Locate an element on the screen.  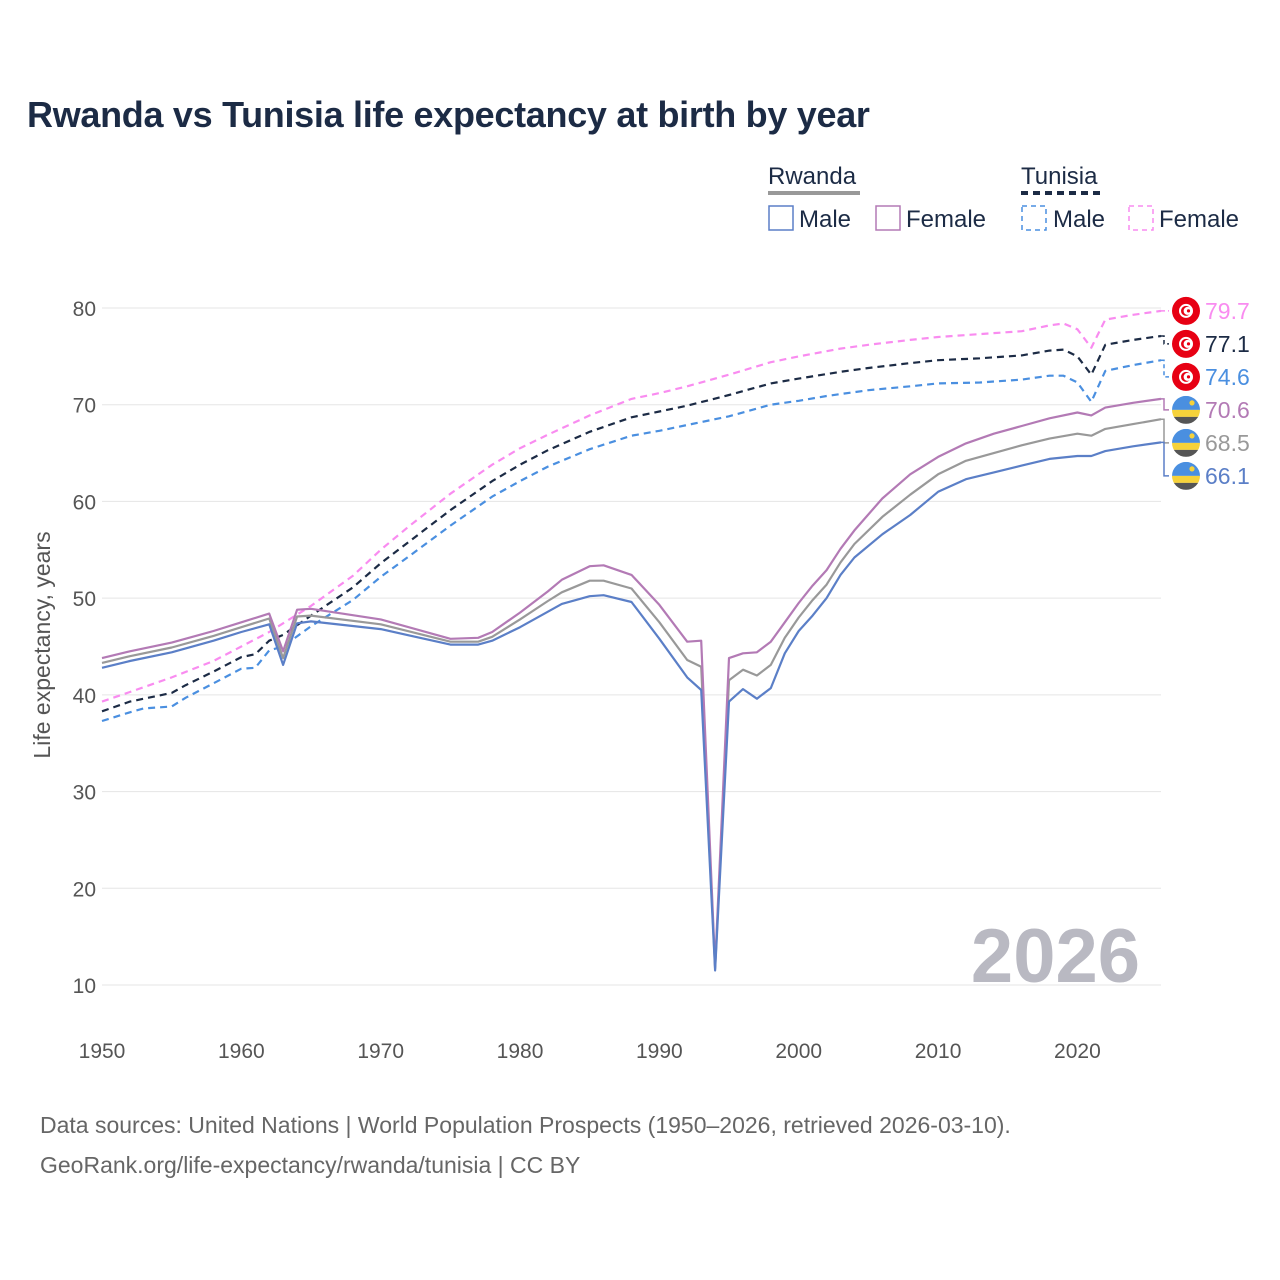
y-tick-label: 70 is located at coordinates (84, 406).